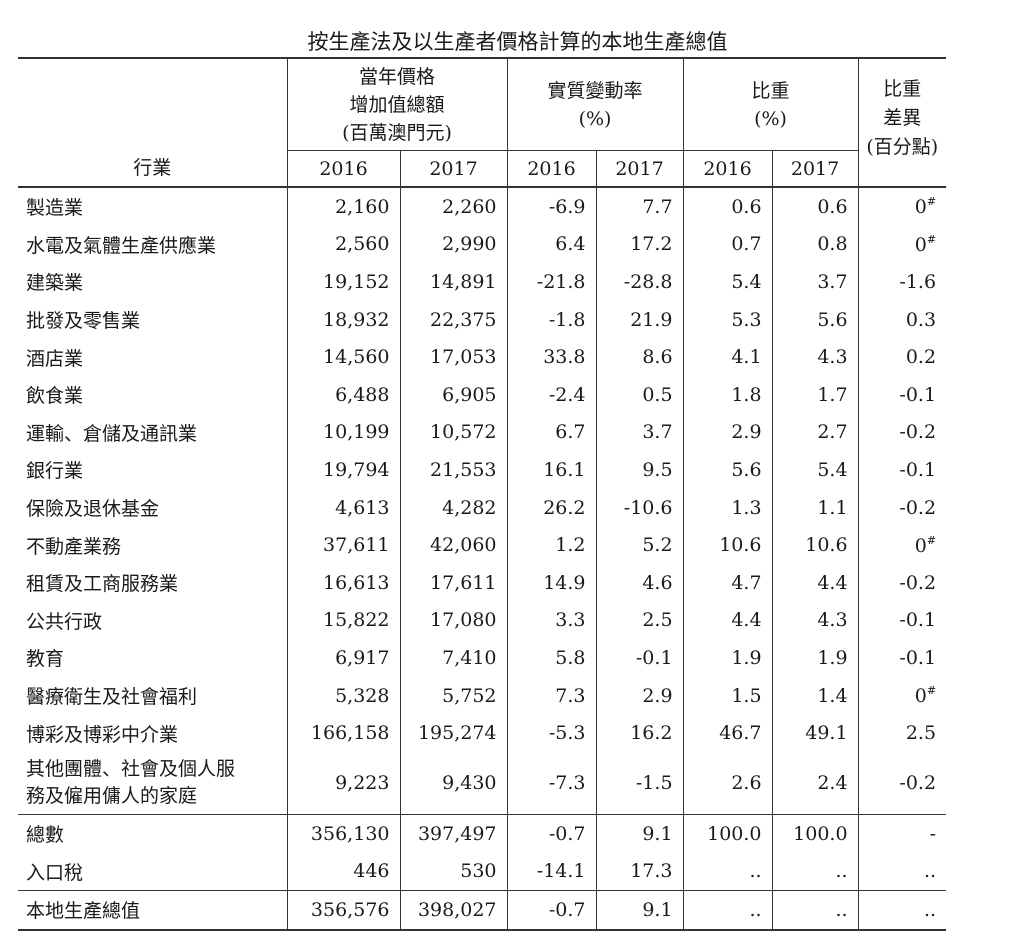 The width and height of the screenshot is (1035, 938). I want to click on value-cell: 22,375, so click(453, 319).